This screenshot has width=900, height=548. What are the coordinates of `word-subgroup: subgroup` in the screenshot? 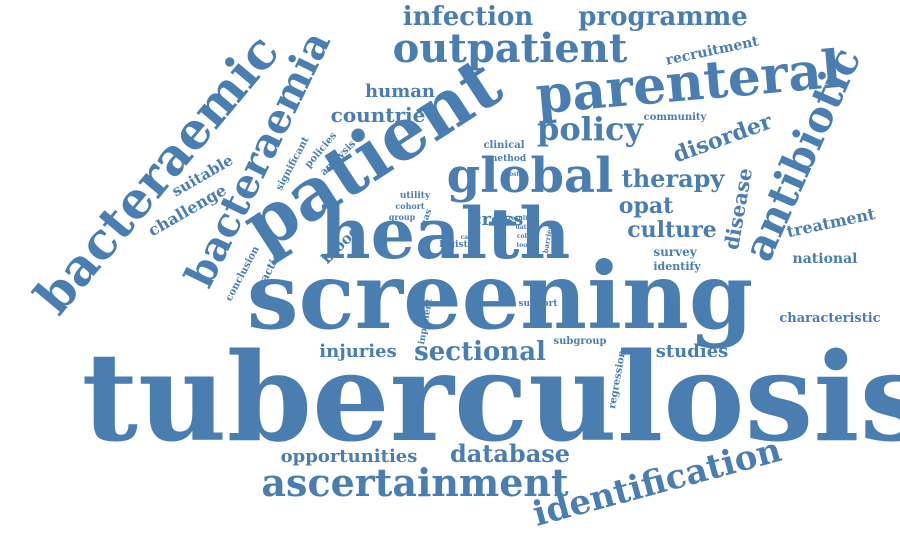 It's located at (579, 341).